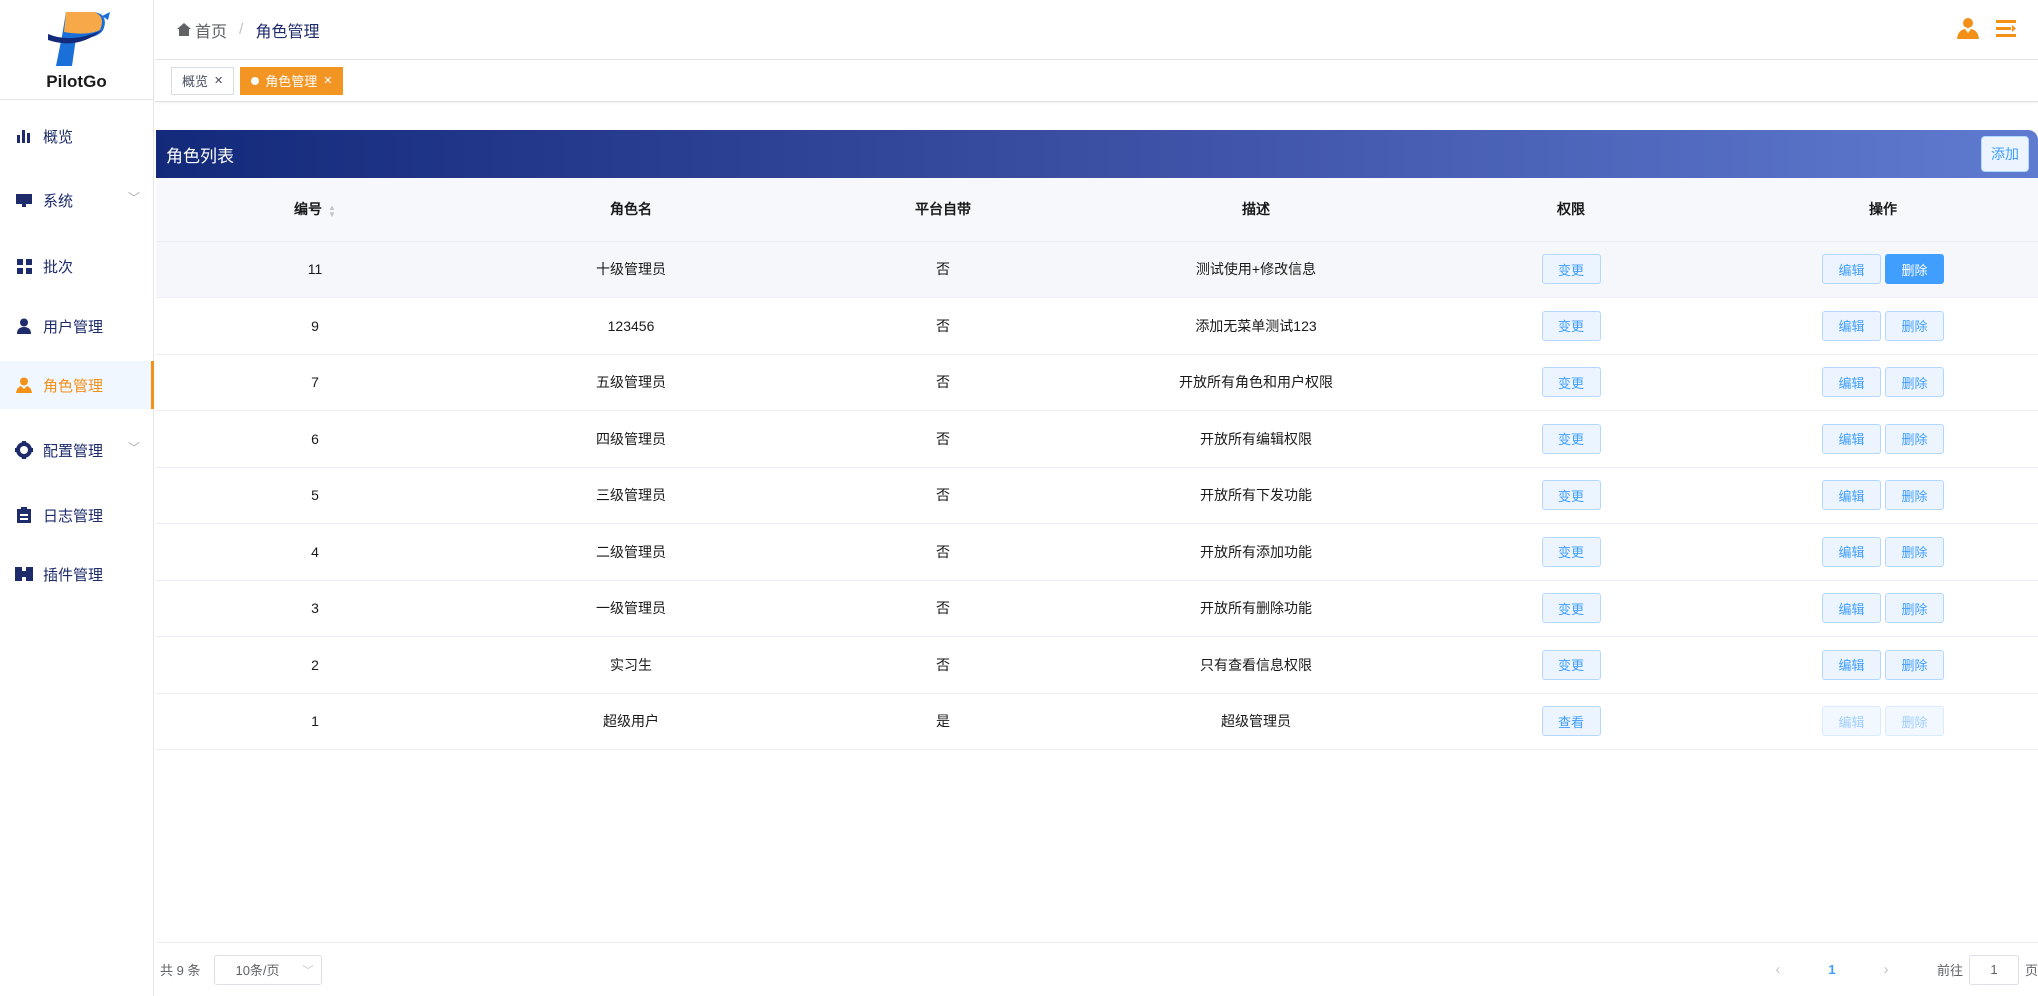  I want to click on tab-overview: 概览 ✕, so click(203, 80).